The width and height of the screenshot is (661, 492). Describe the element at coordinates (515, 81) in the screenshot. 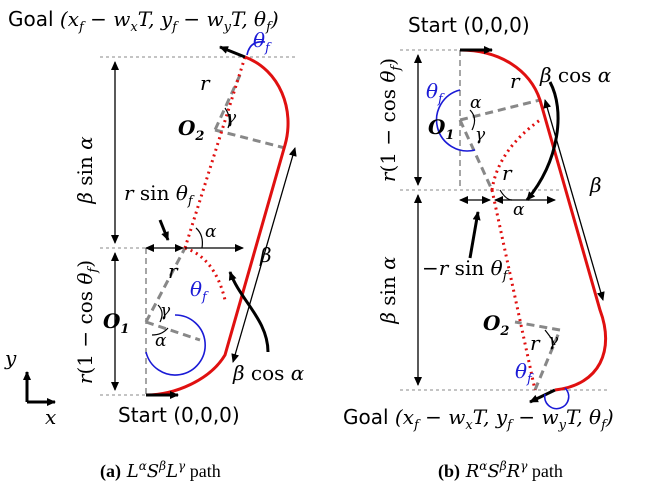

I see `r-label-b-top: r` at that location.